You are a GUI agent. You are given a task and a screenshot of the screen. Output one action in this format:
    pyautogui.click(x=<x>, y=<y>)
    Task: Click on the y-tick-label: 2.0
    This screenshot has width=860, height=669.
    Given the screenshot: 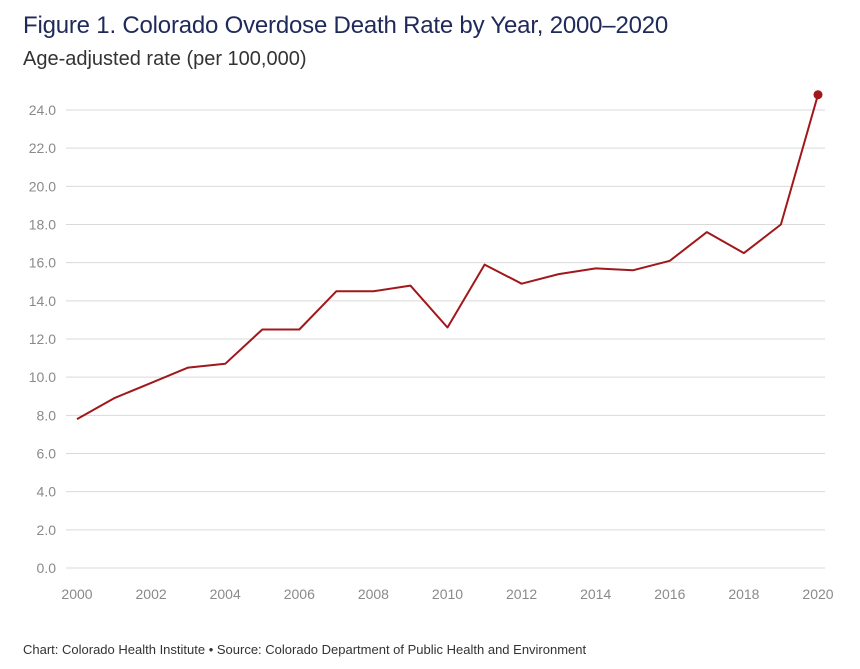 What is the action you would take?
    pyautogui.click(x=47, y=530)
    